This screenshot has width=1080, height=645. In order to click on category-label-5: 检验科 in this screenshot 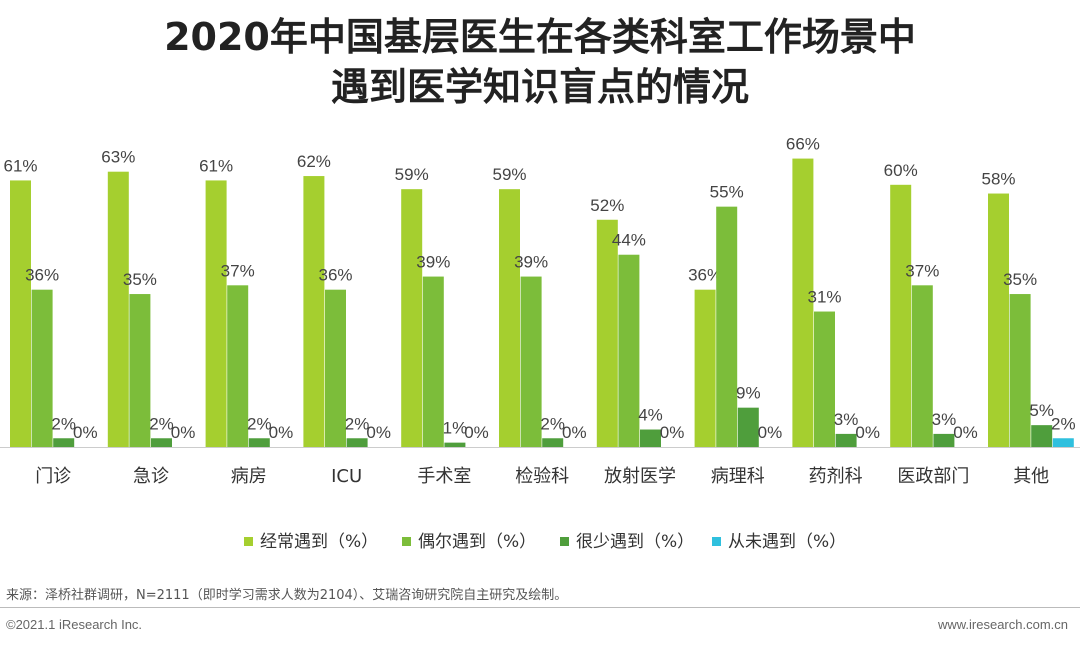, I will do `click(542, 476)`.